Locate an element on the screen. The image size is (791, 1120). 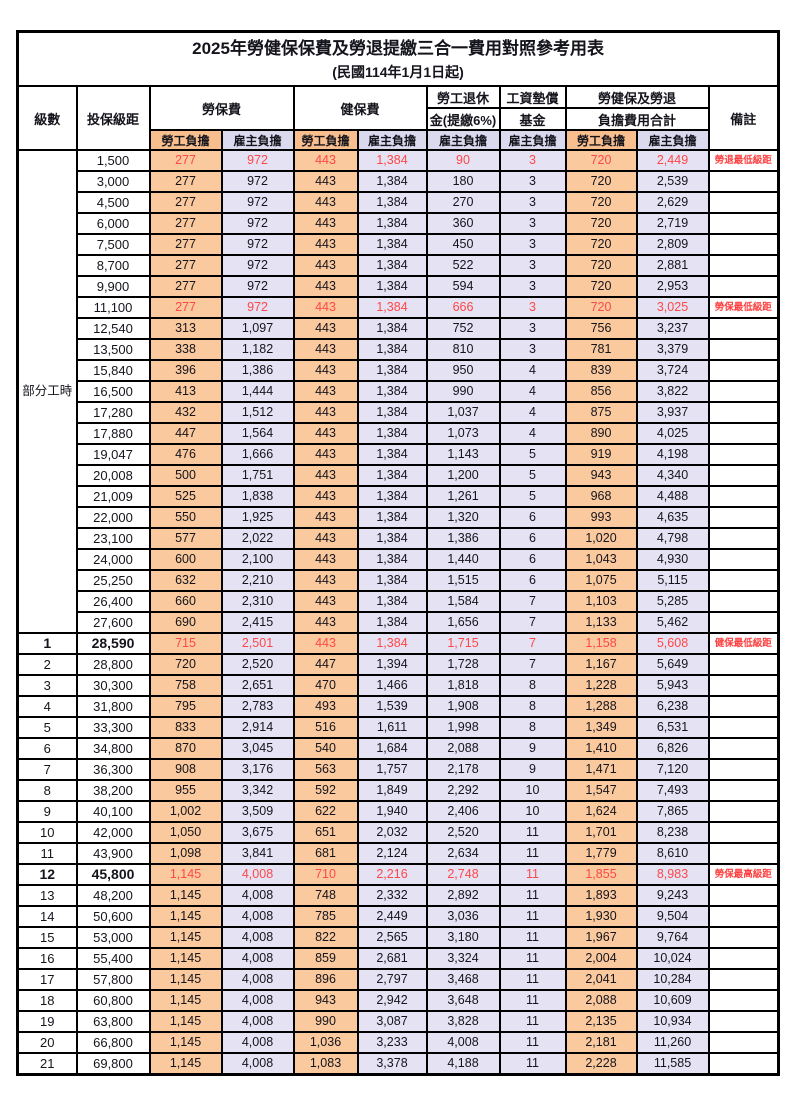
table-row: 17,280 432 1,512 443 1,384 1,037 4 875 3,937 is located at coordinates (399, 412).